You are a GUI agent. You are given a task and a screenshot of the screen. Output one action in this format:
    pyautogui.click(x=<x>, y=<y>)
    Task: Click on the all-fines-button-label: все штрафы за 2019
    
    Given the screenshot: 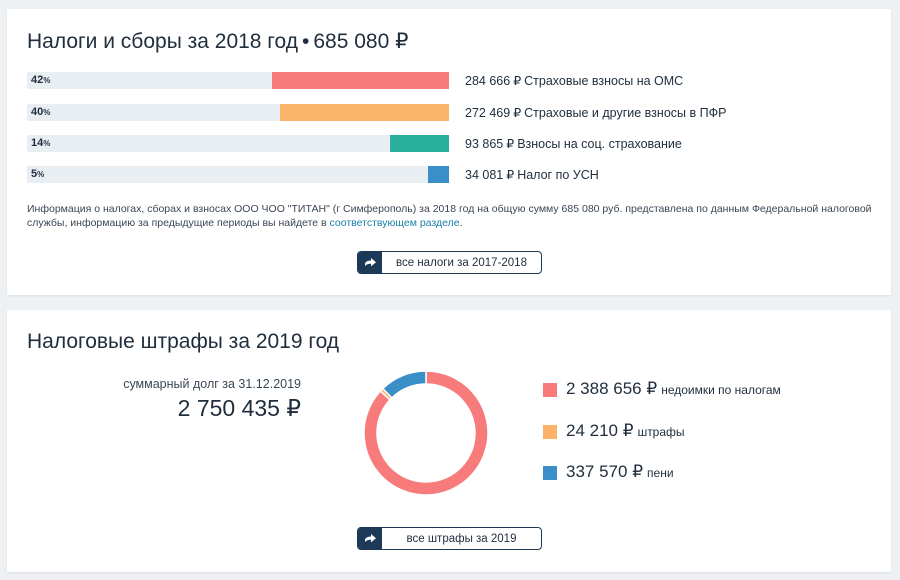 What is the action you would take?
    pyautogui.click(x=461, y=538)
    